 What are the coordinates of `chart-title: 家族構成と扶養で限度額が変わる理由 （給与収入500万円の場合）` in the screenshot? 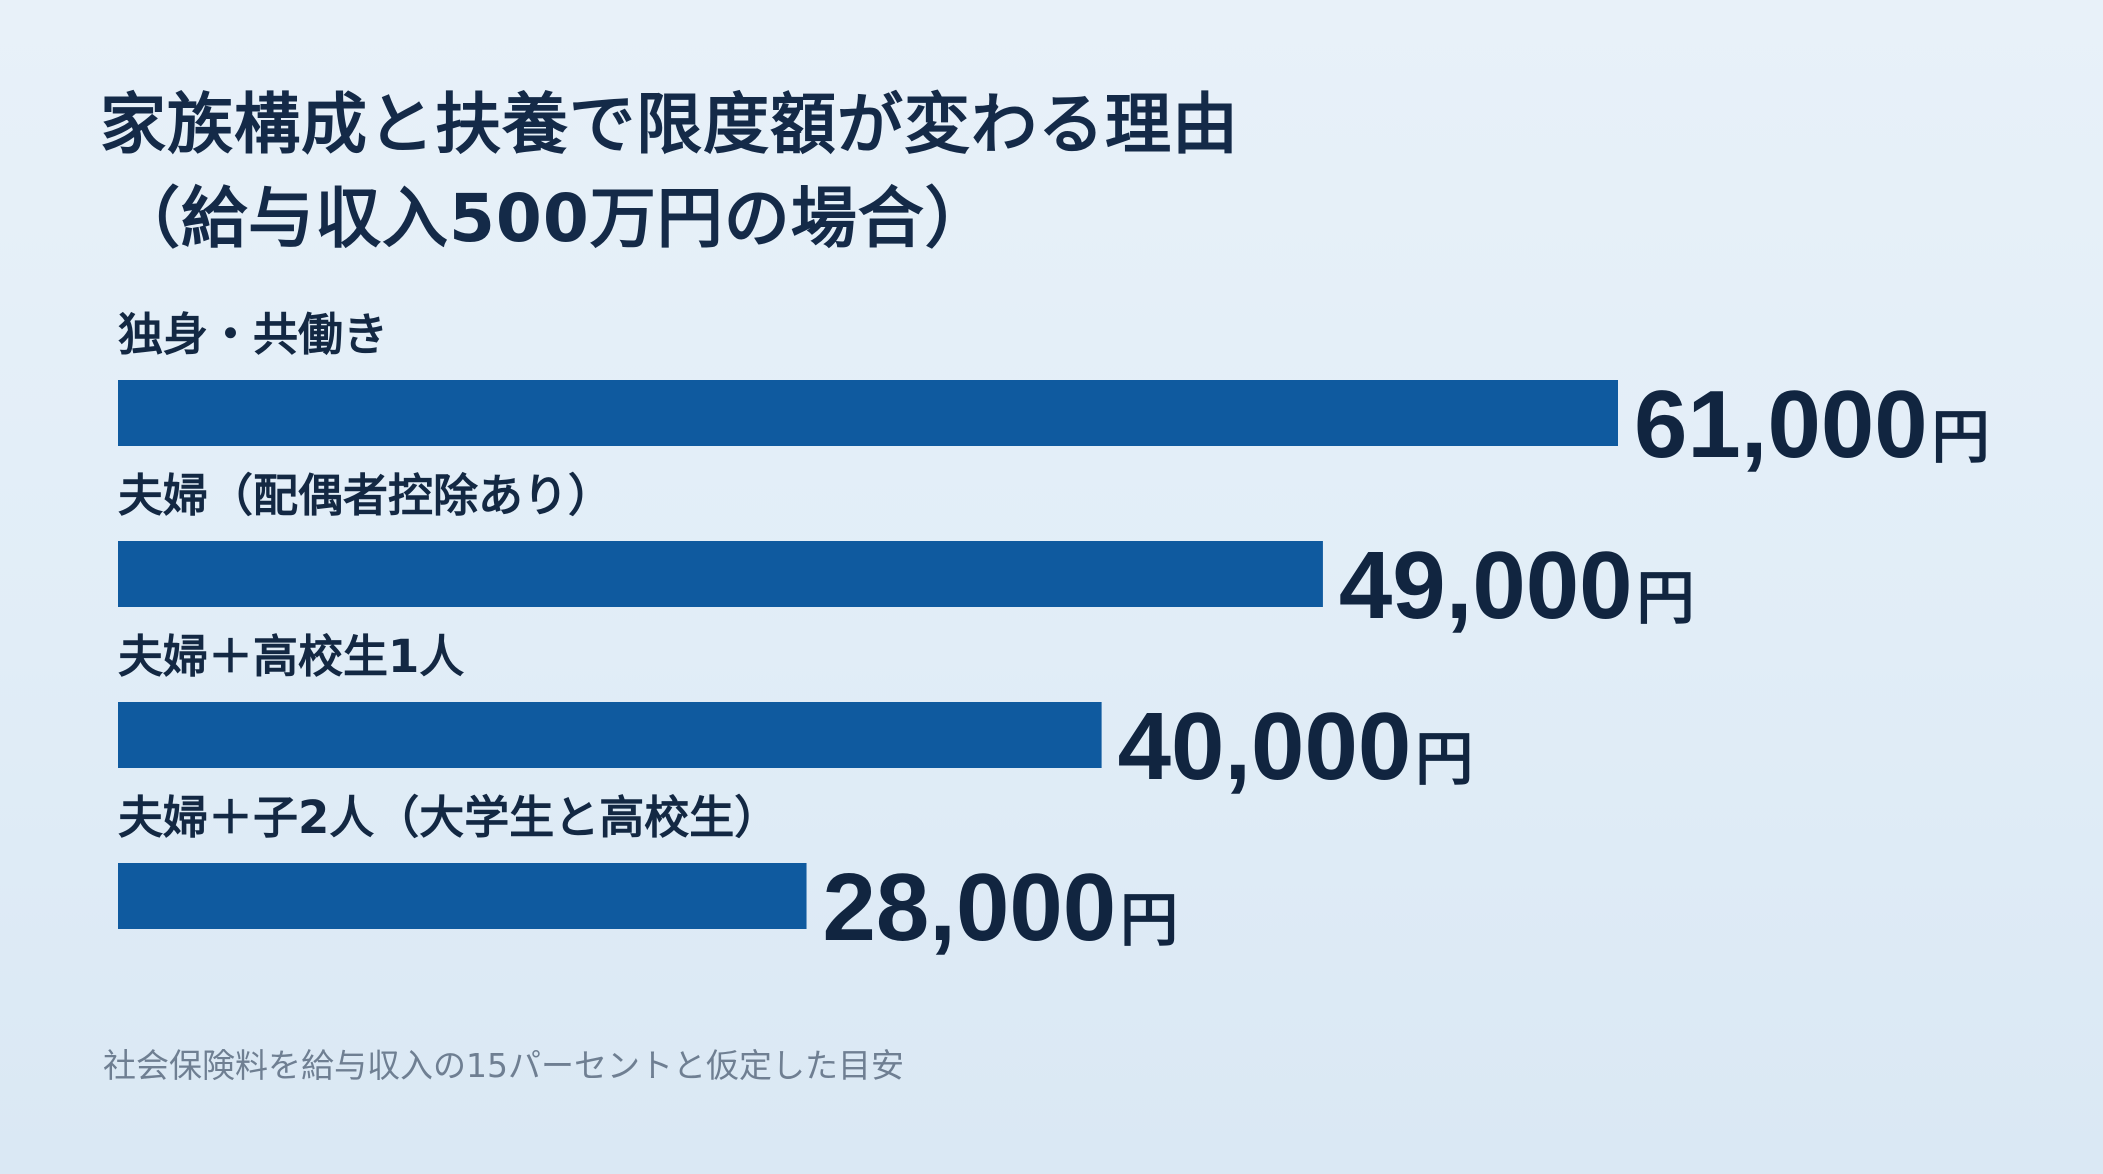 It's located at (669, 172).